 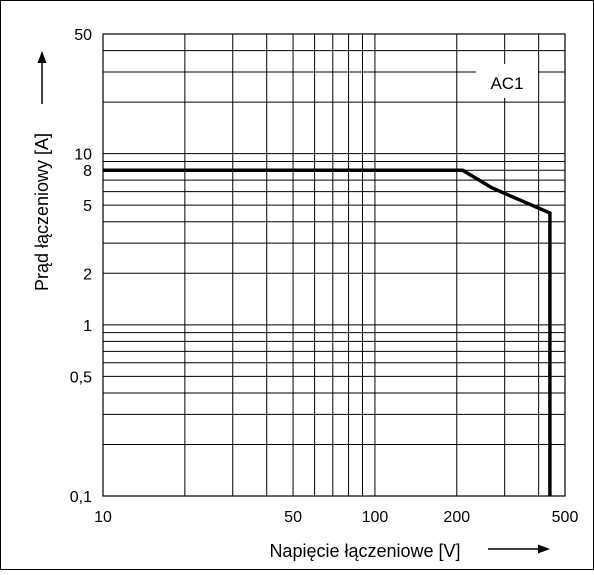 I want to click on y-axis-arrow, so click(x=42, y=77).